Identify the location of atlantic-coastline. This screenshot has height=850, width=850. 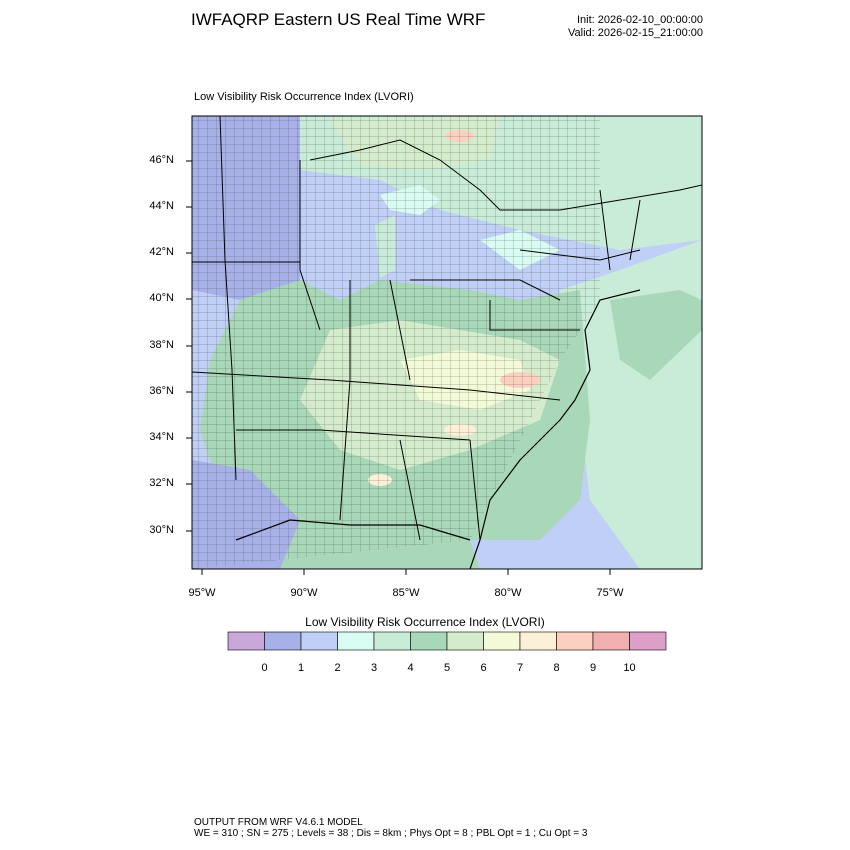
(555, 429).